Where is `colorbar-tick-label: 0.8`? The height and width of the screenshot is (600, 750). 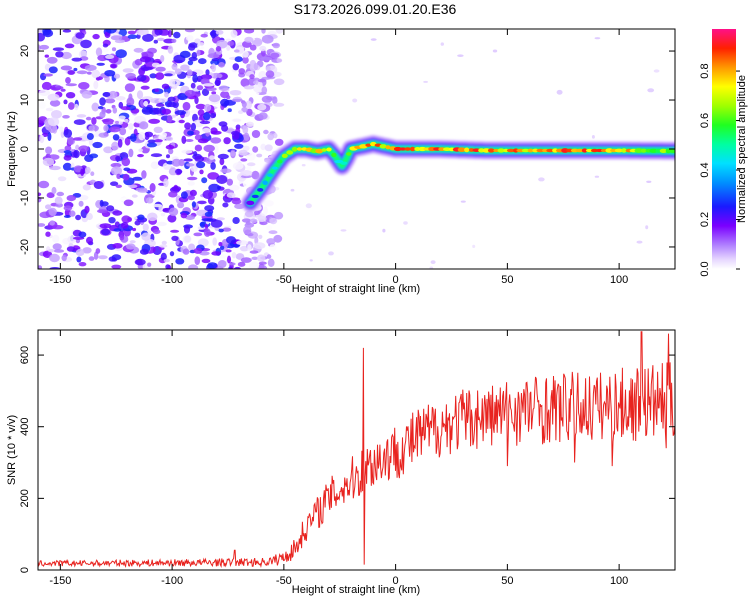
colorbar-tick-label: 0.8 is located at coordinates (705, 70).